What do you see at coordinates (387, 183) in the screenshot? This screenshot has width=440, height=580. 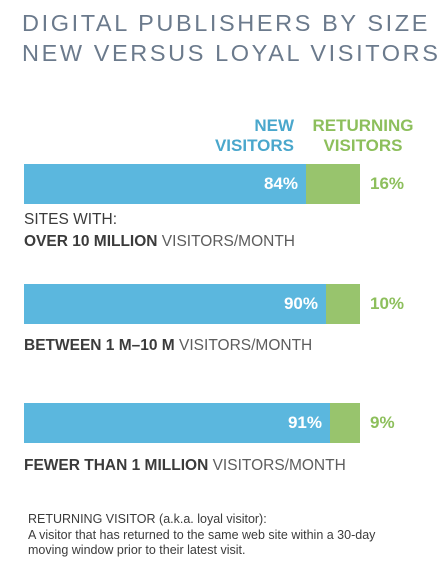 I see `label-returning-1: 16%` at bounding box center [387, 183].